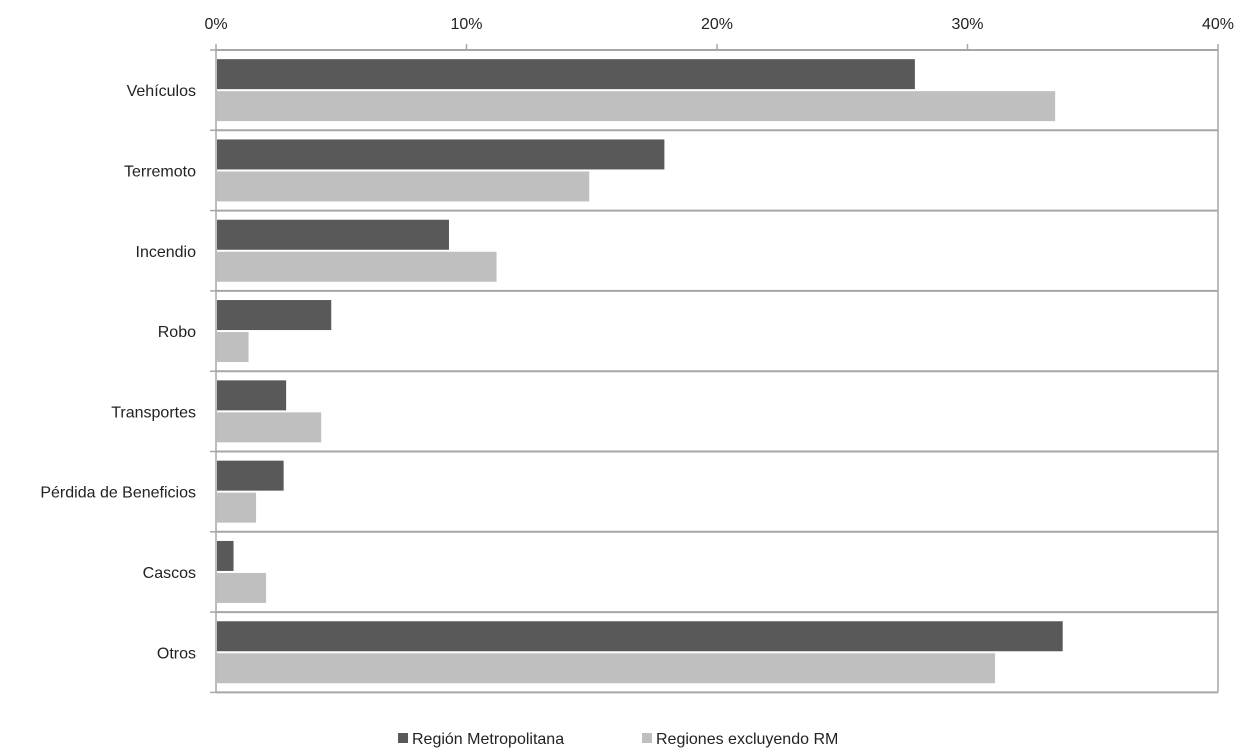 Image resolution: width=1244 pixels, height=754 pixels. I want to click on category-label: Transportes, so click(153, 412).